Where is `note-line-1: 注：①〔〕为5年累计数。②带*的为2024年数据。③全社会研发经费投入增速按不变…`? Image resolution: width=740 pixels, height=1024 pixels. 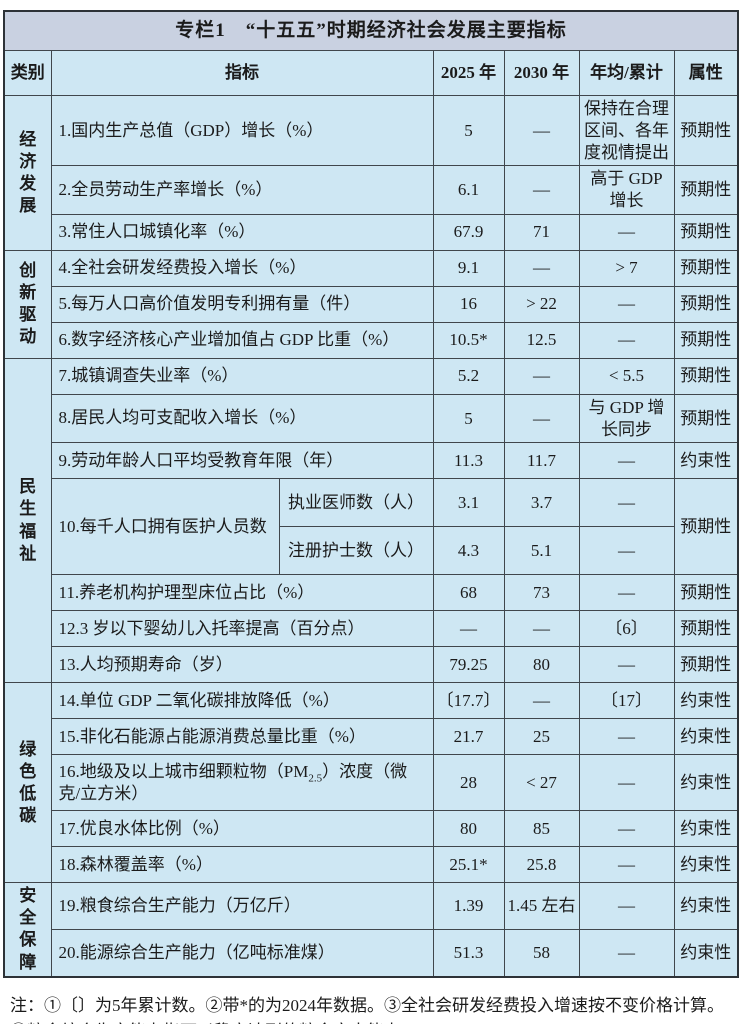 note-line-1: 注：①〔〕为5年累计数。②带*的为2024年数据。③全社会研发经费投入增速按不变… is located at coordinates (367, 1005).